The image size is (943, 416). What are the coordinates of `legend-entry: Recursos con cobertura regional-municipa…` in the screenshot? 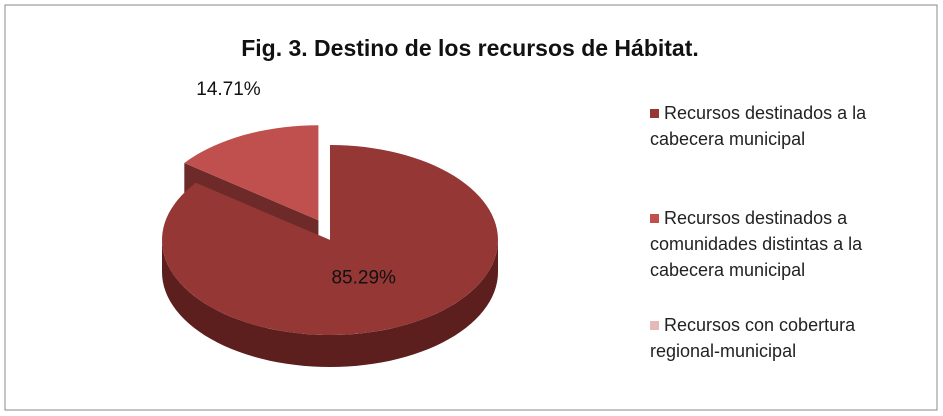 It's located at (775, 338).